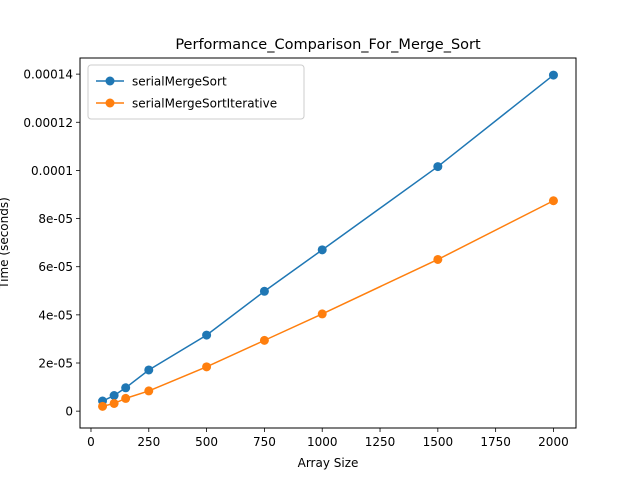 This screenshot has height=480, width=640. What do you see at coordinates (328, 463) in the screenshot?
I see `x-axis-title: Array Size` at bounding box center [328, 463].